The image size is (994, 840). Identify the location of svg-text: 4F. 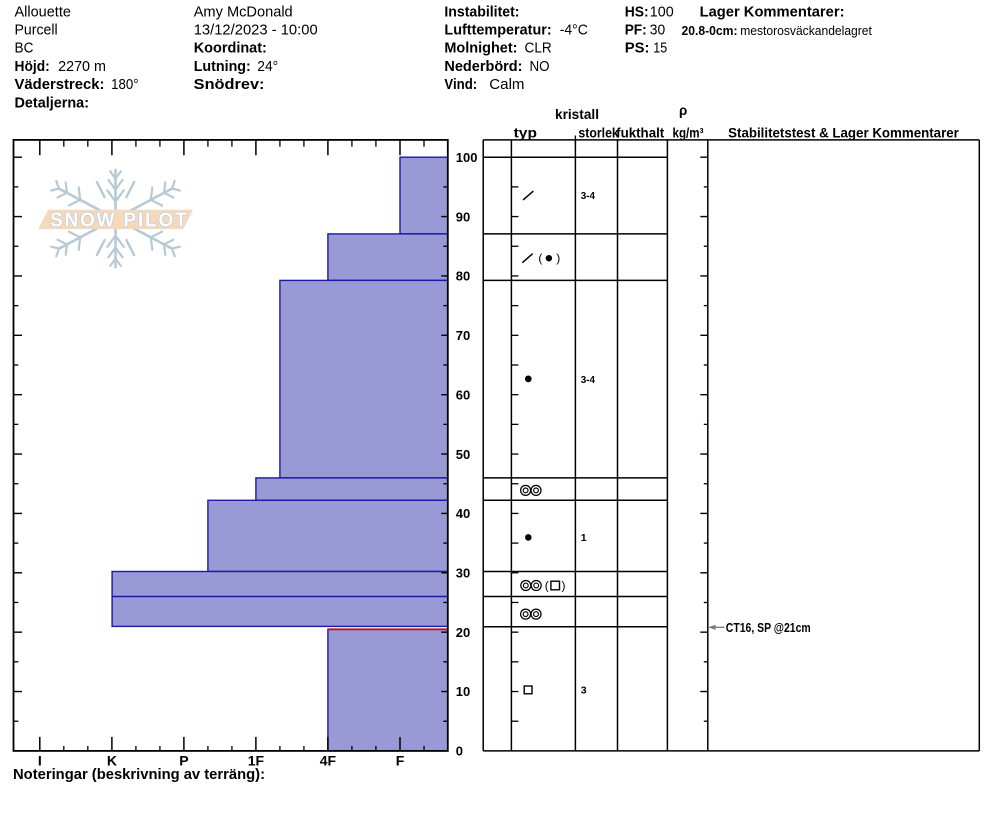
(328, 760).